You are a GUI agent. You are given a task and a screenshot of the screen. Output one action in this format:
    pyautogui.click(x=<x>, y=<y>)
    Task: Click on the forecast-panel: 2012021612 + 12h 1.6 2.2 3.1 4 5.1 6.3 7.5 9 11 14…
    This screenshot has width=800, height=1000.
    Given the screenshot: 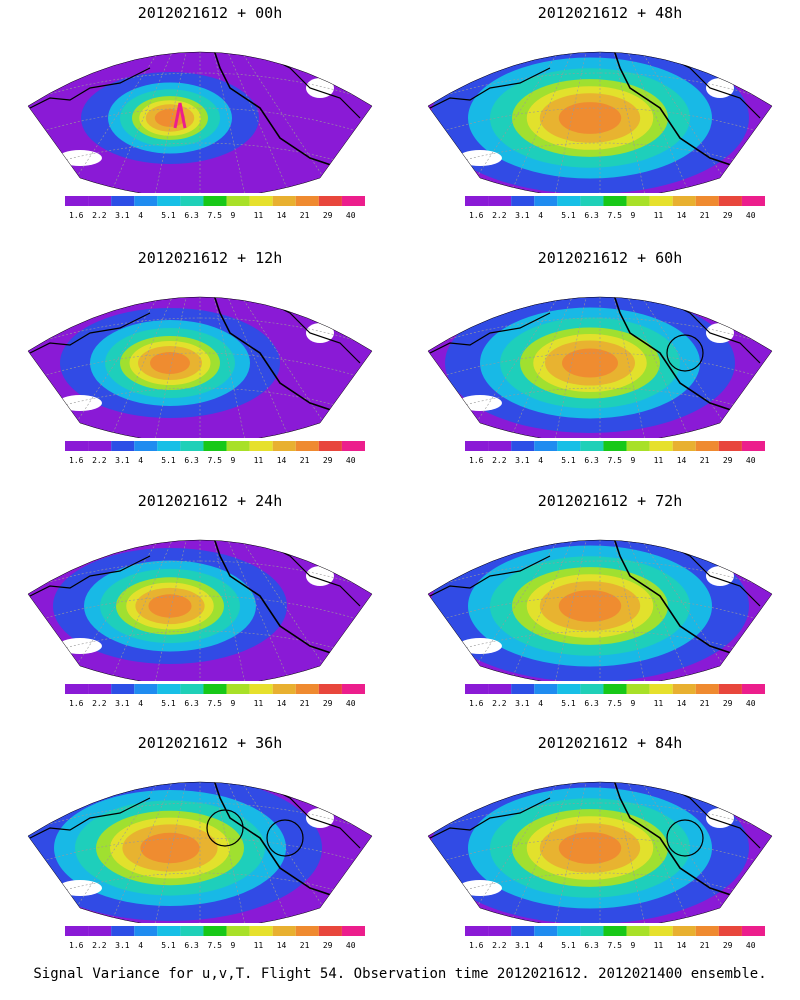 What is the action you would take?
    pyautogui.click(x=210, y=365)
    